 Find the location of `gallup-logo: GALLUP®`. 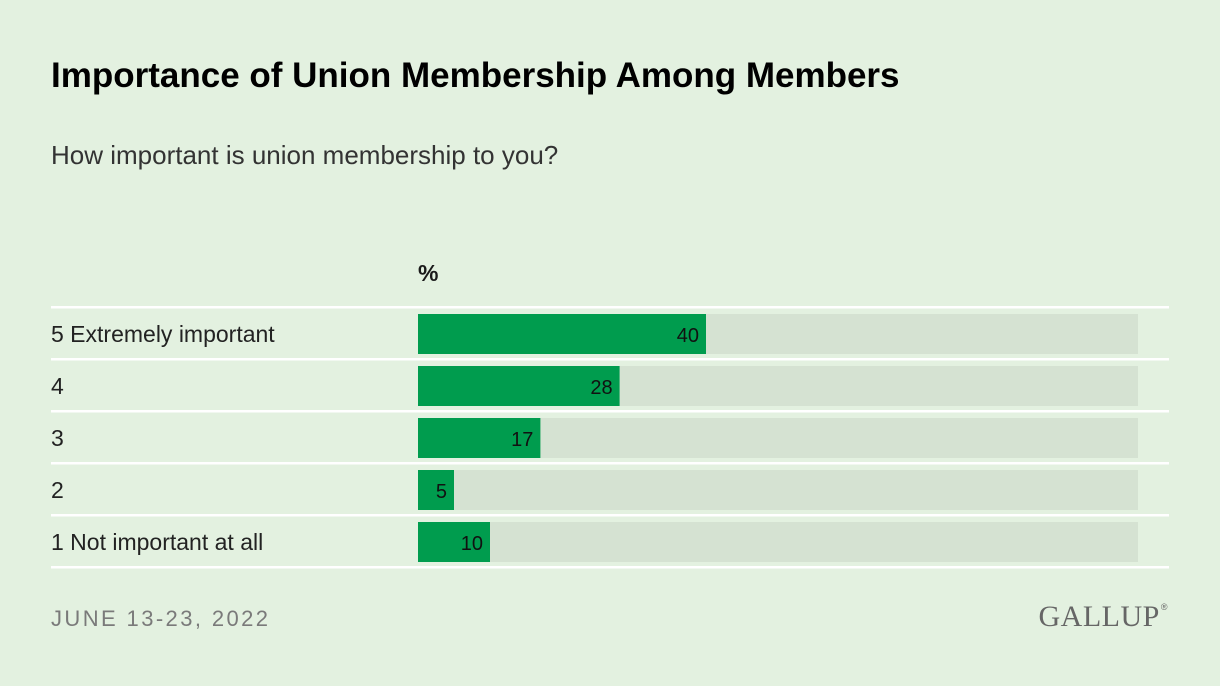

gallup-logo: GALLUP® is located at coordinates (1103, 617).